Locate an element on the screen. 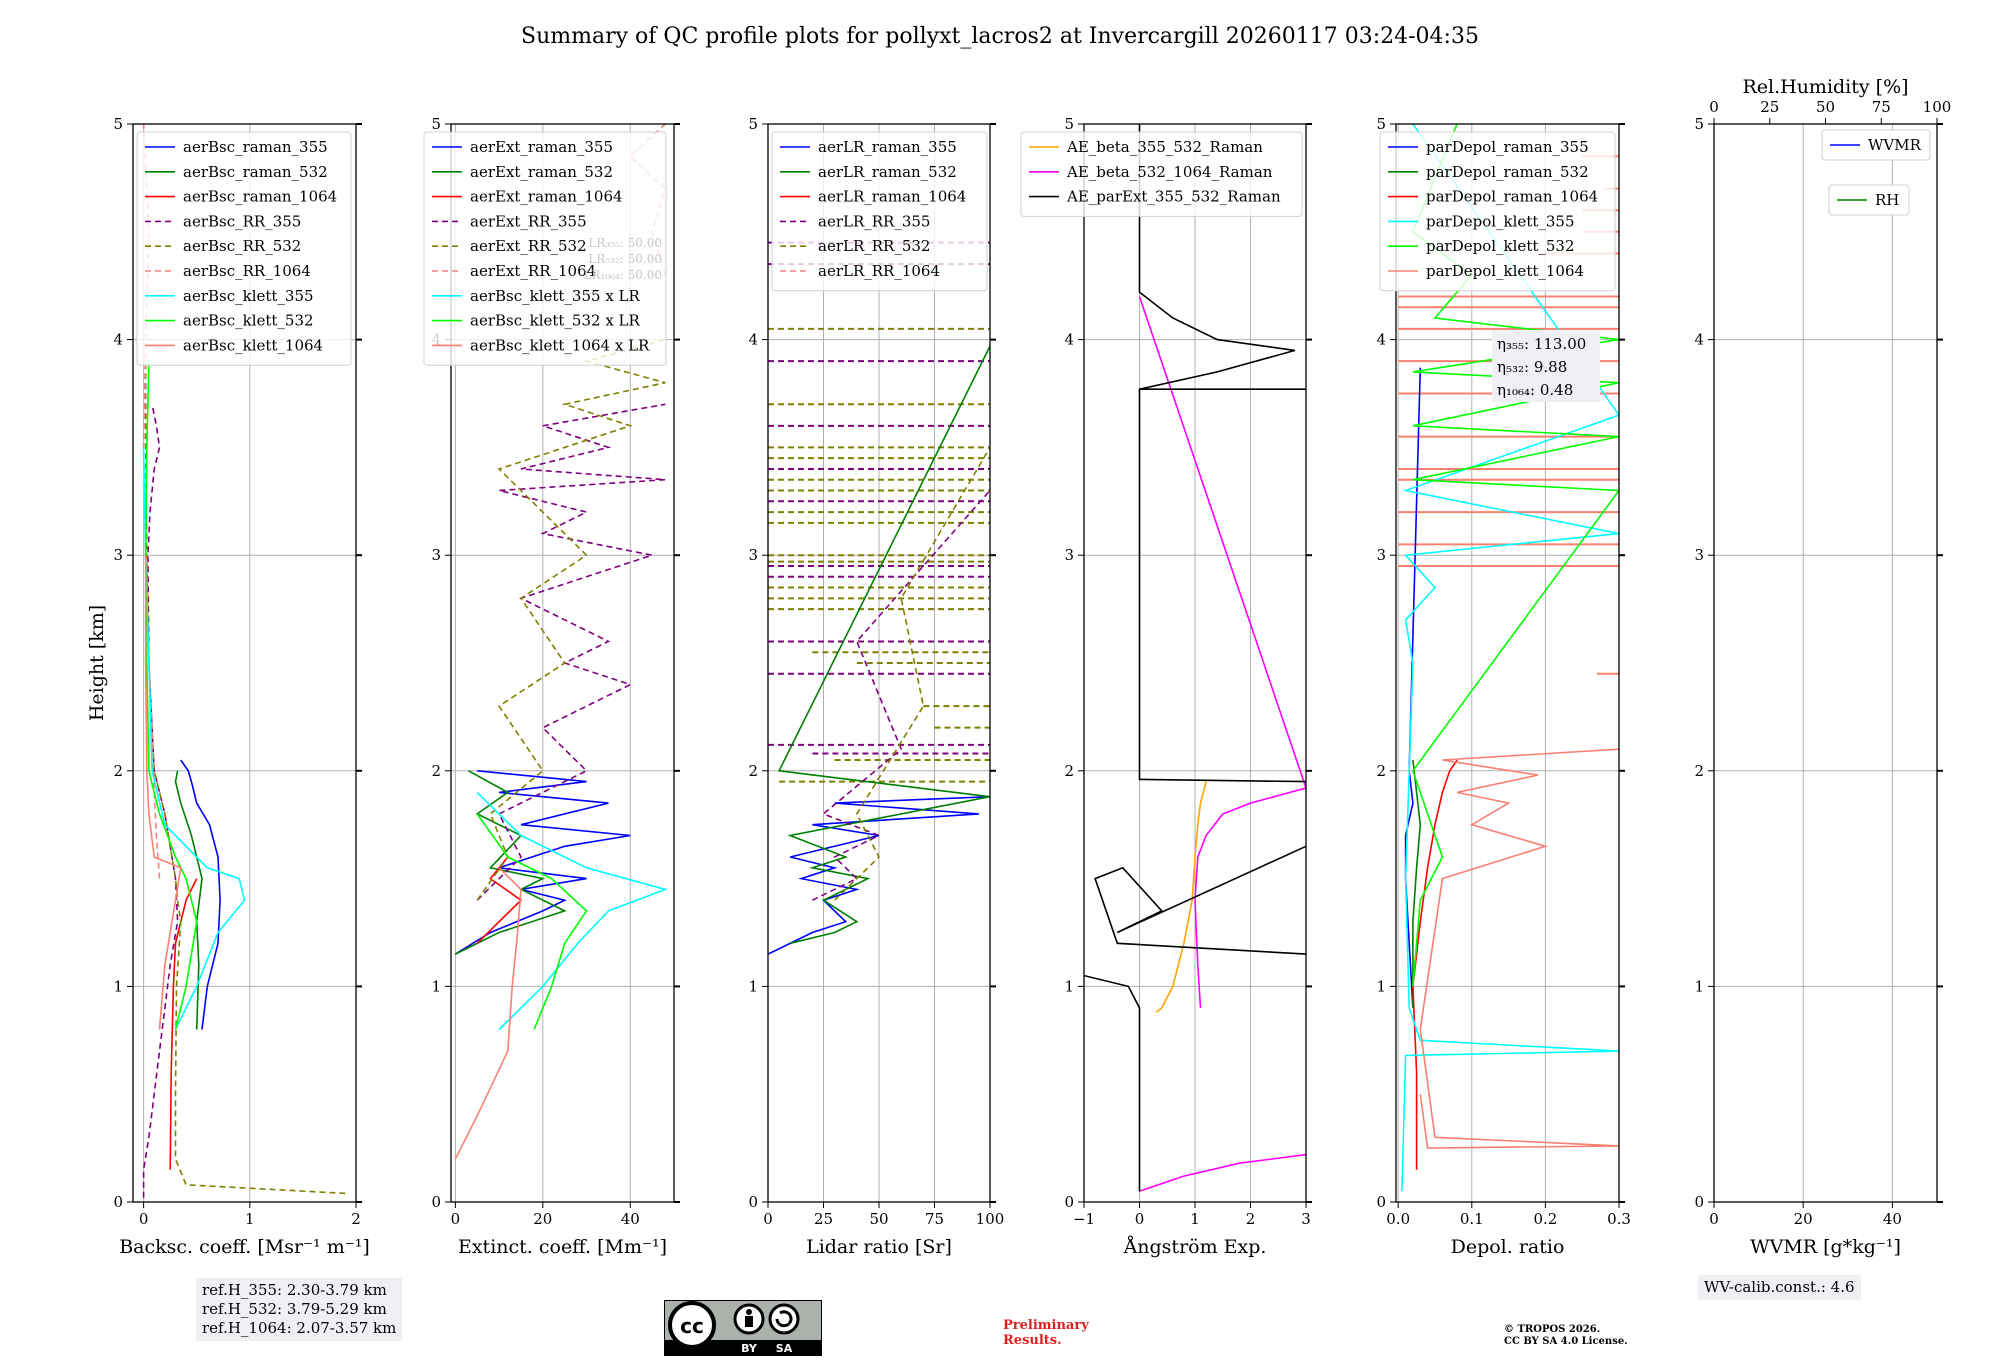  eta-box is located at coordinates (1546, 366).